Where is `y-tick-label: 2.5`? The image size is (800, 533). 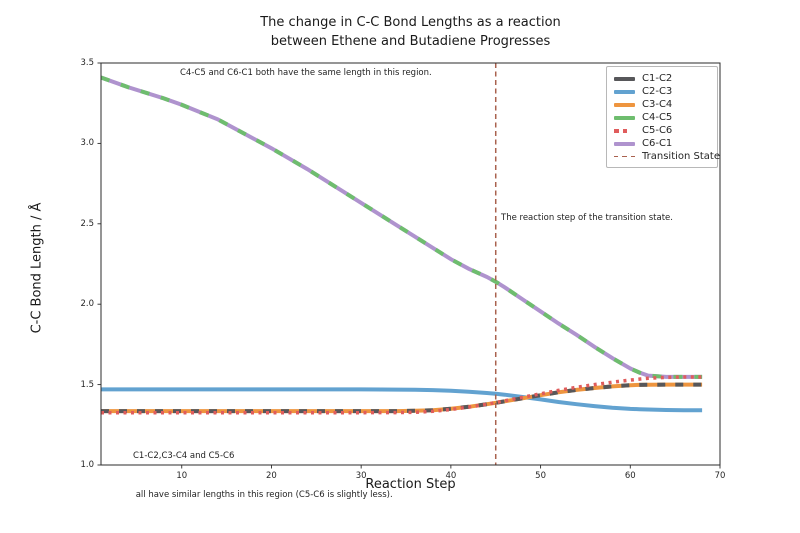 y-tick-label: 2.5 is located at coordinates (87, 223).